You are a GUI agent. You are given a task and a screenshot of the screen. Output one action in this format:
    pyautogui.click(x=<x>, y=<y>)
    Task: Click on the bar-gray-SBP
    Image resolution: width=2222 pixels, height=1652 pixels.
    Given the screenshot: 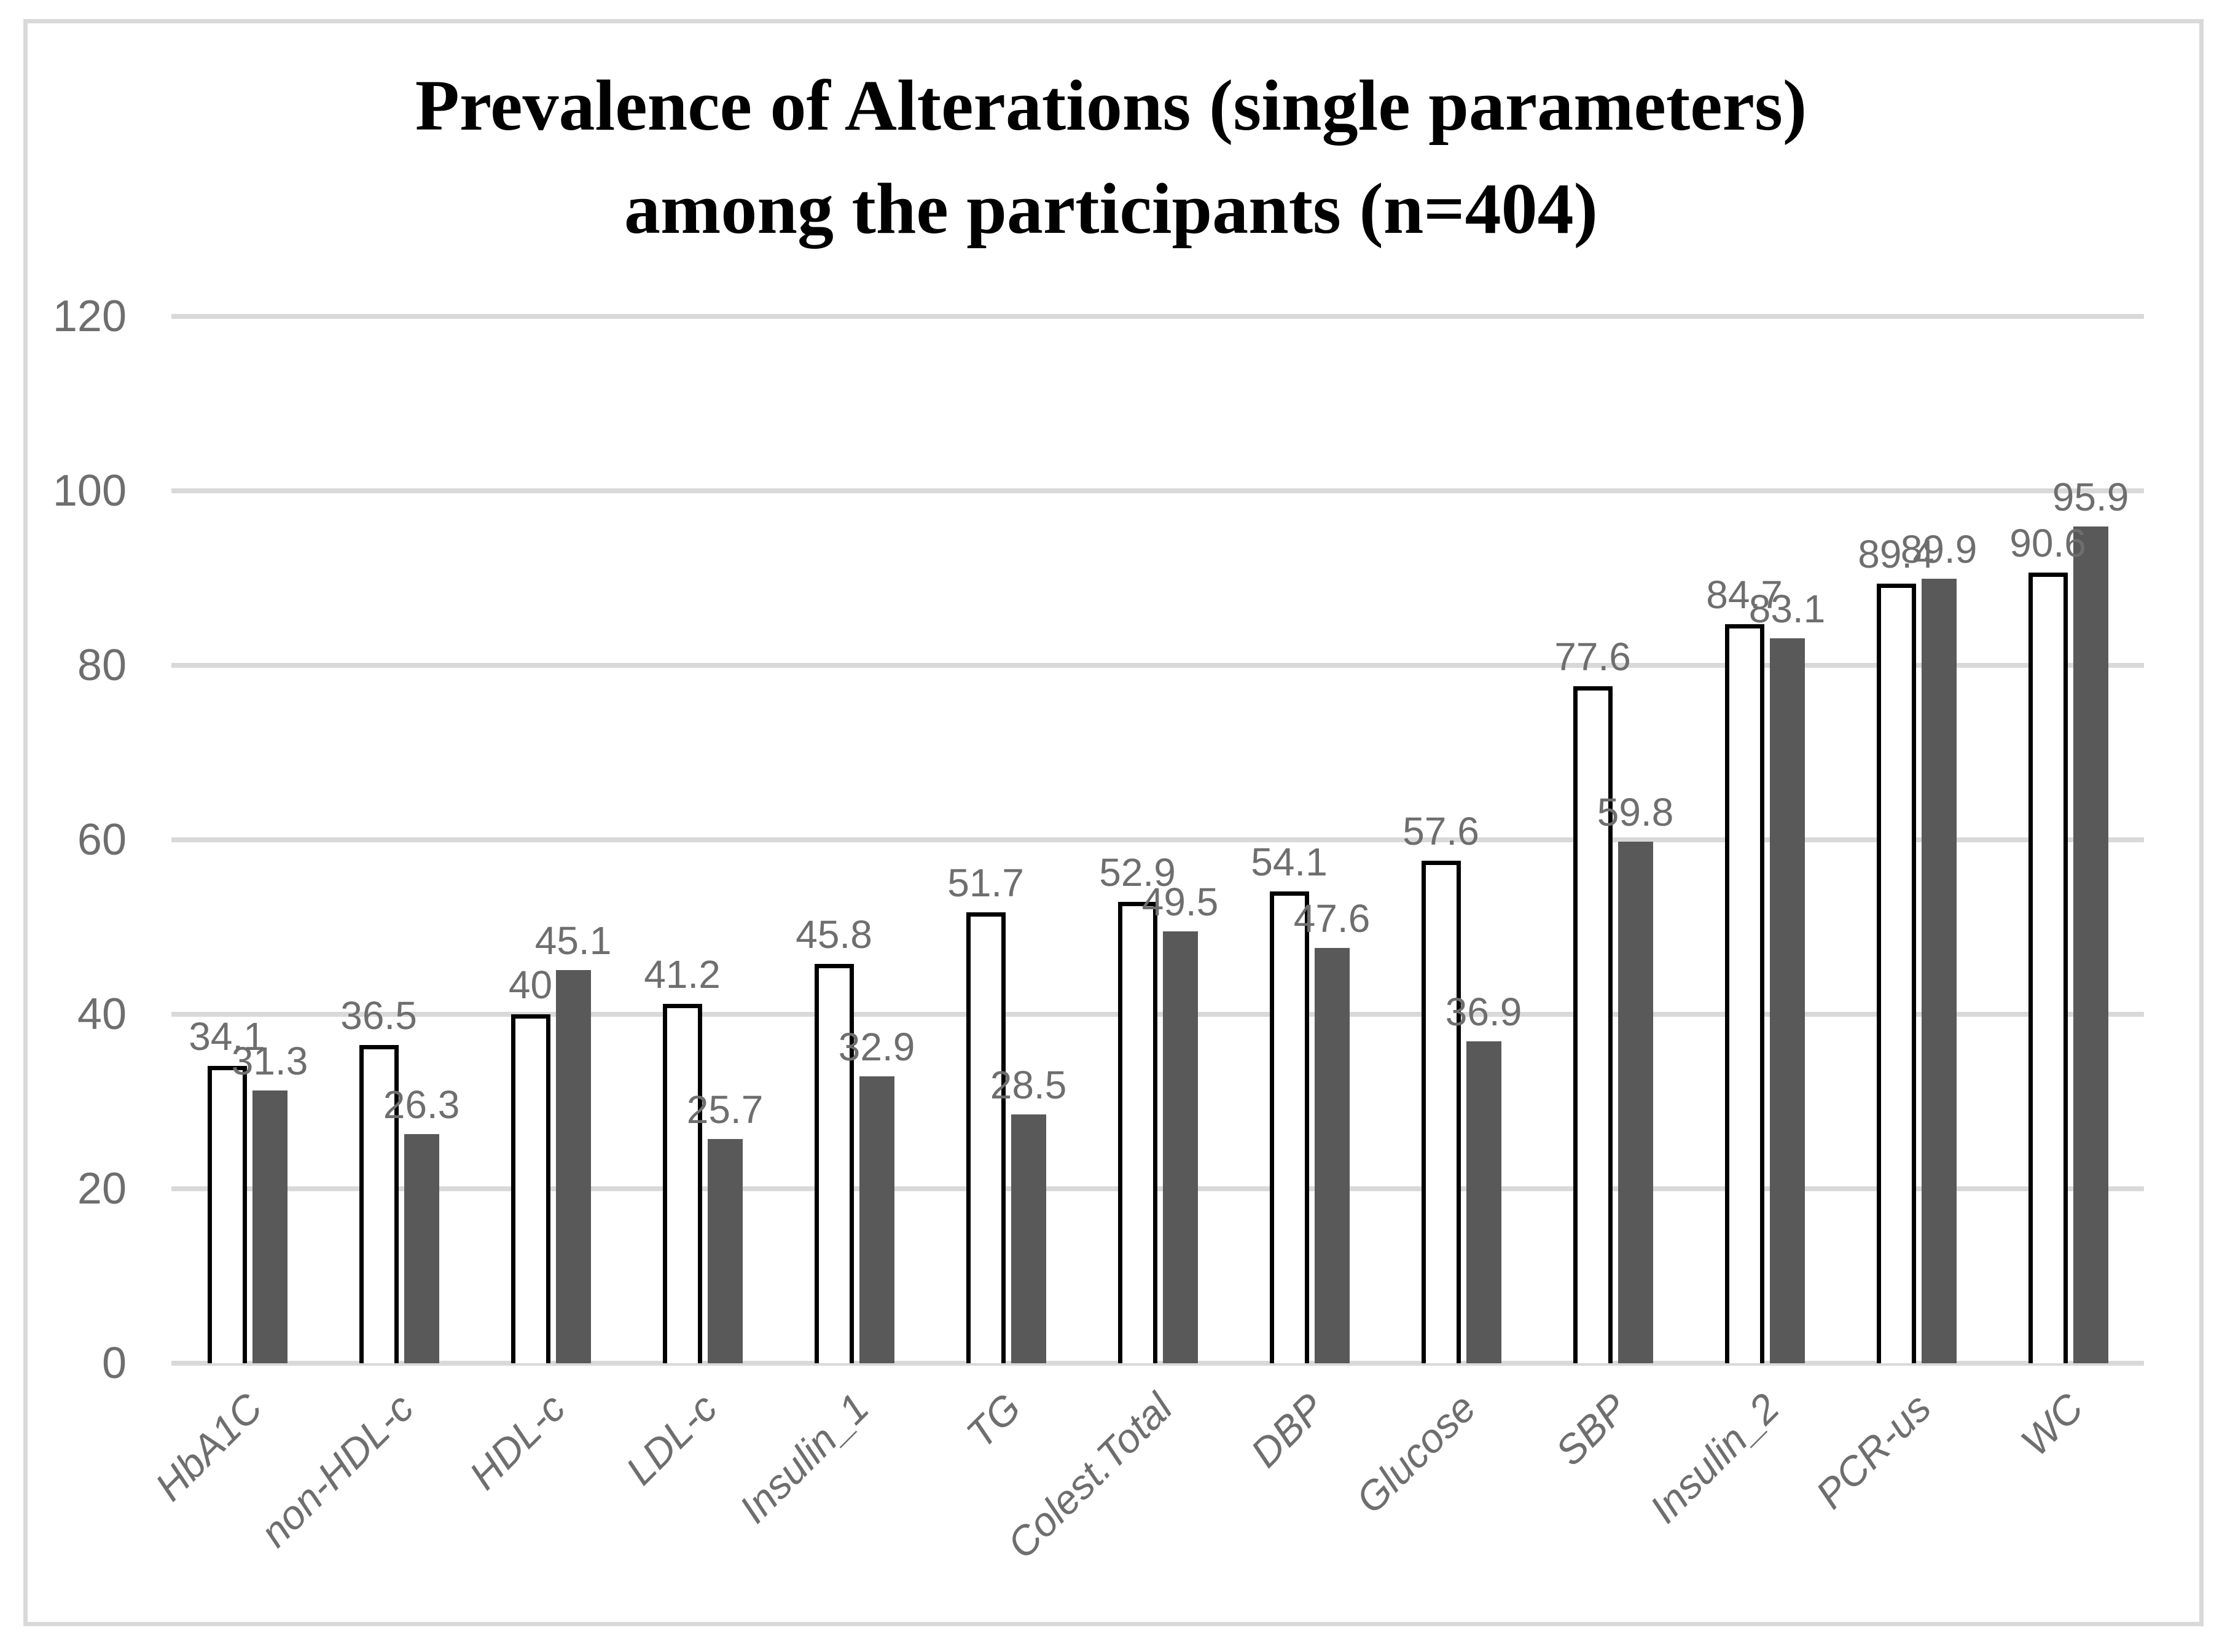 What is the action you would take?
    pyautogui.click(x=1635, y=1102)
    